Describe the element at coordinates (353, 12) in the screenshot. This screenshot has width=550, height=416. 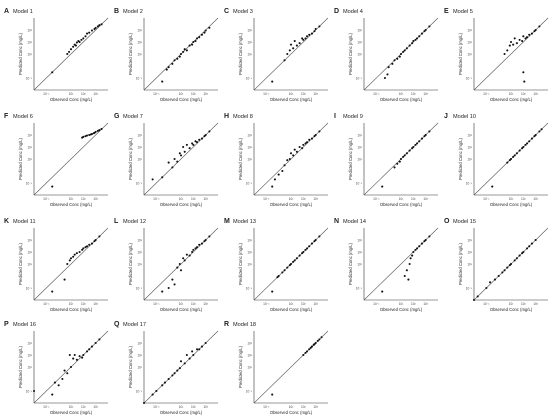
I see `panel-title: Model 4` at that location.